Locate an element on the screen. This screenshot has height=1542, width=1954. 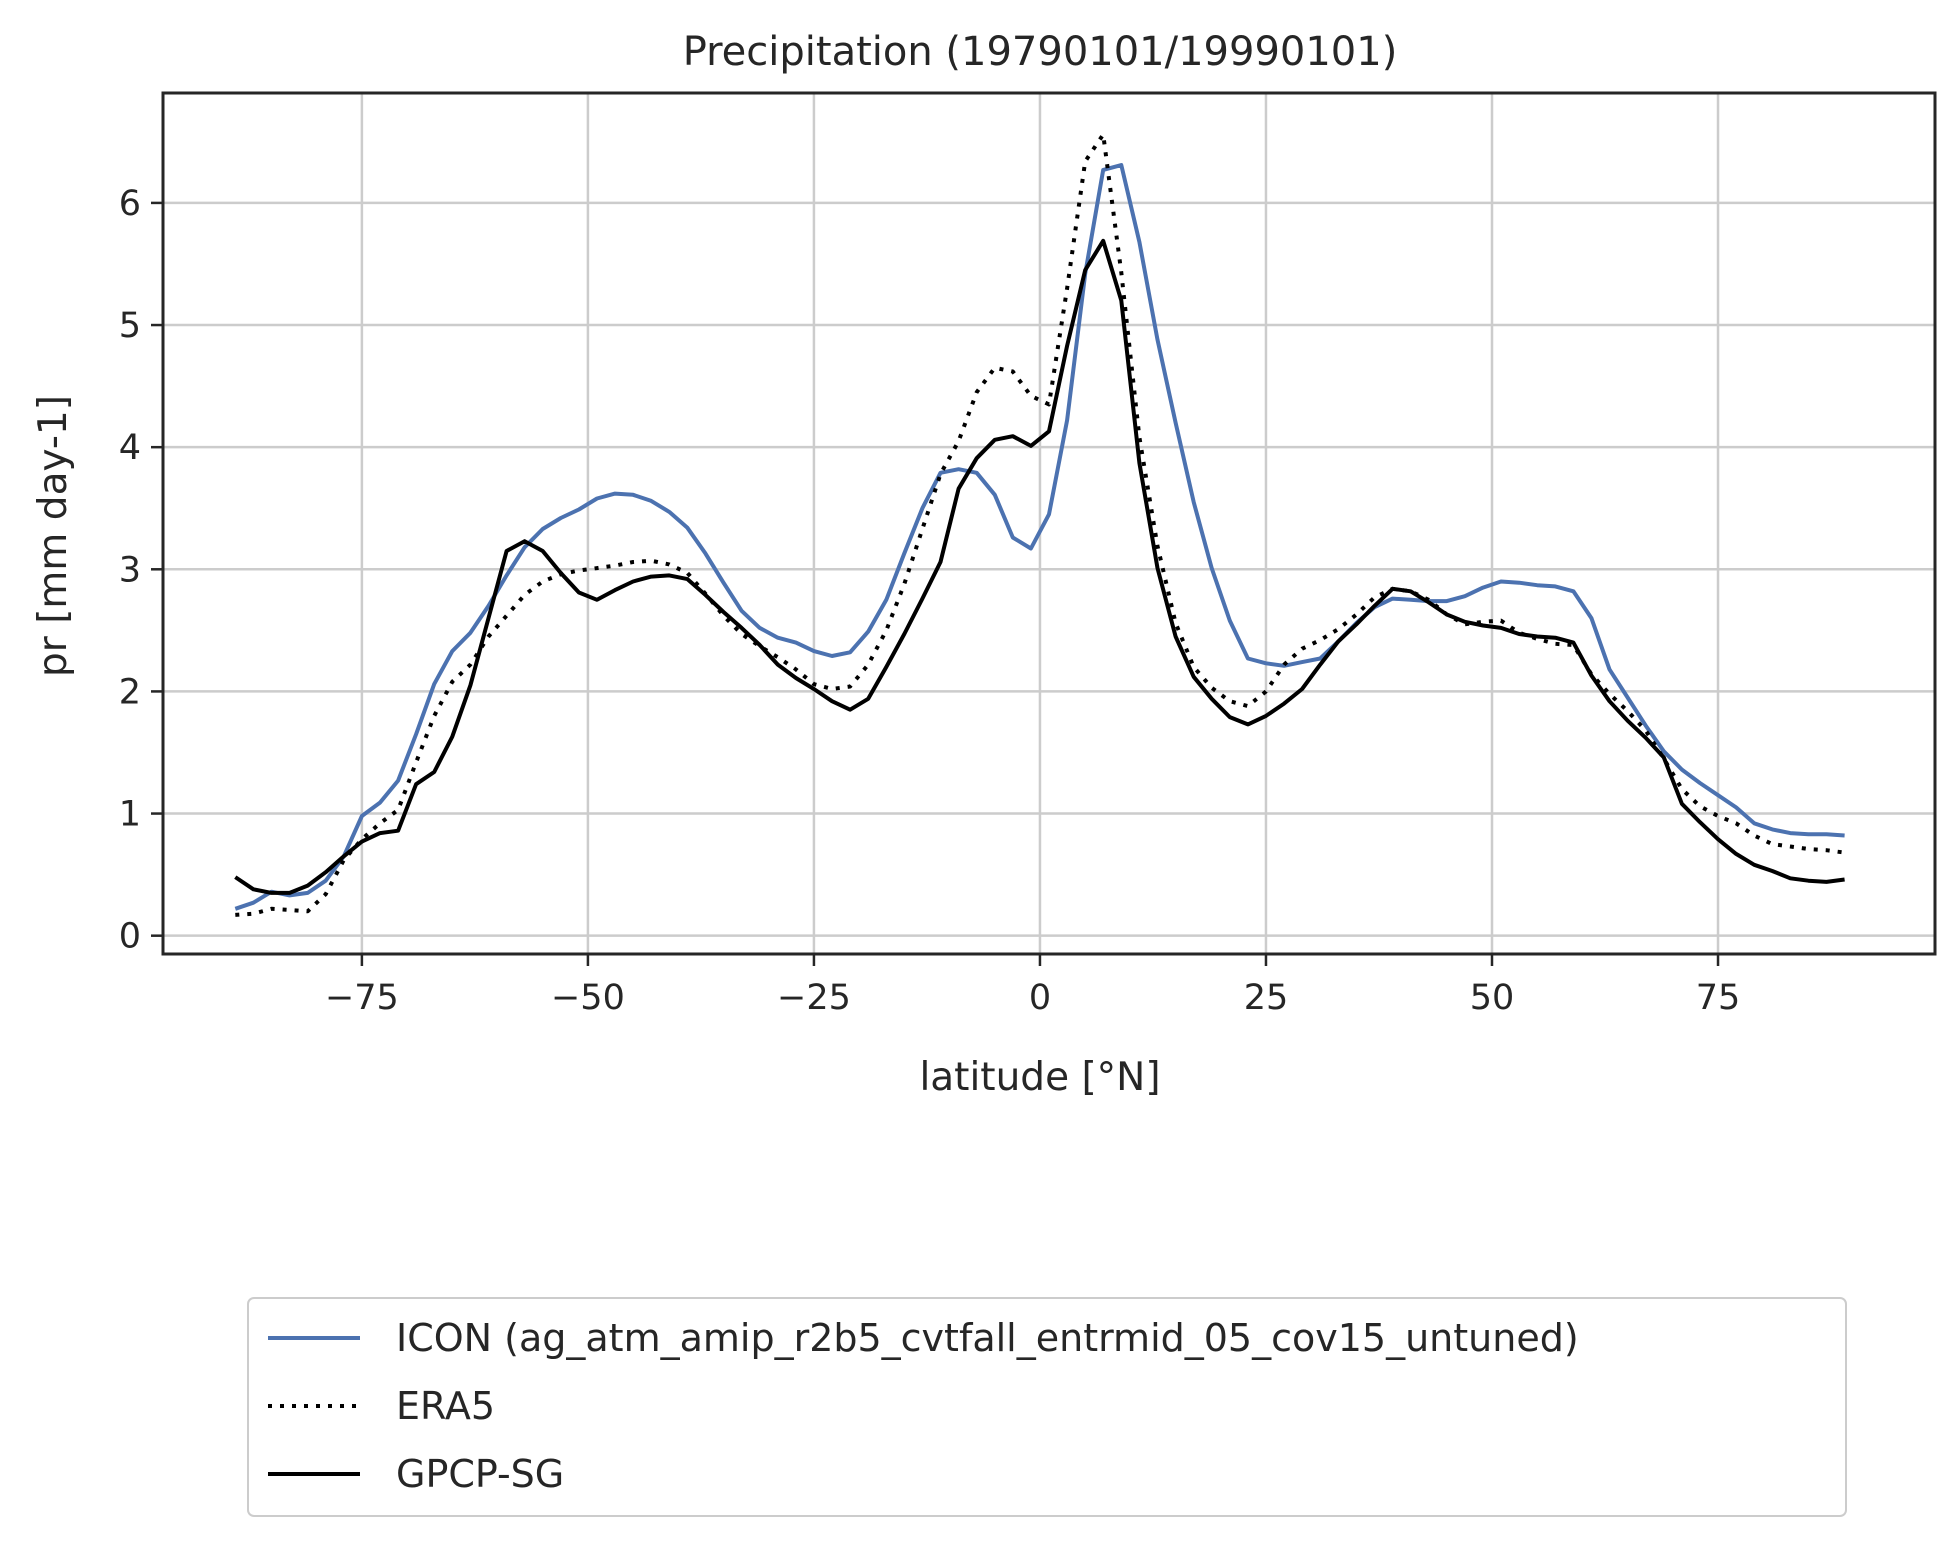
y-axis-label: pr [mm day-1] is located at coordinates (53, 536).